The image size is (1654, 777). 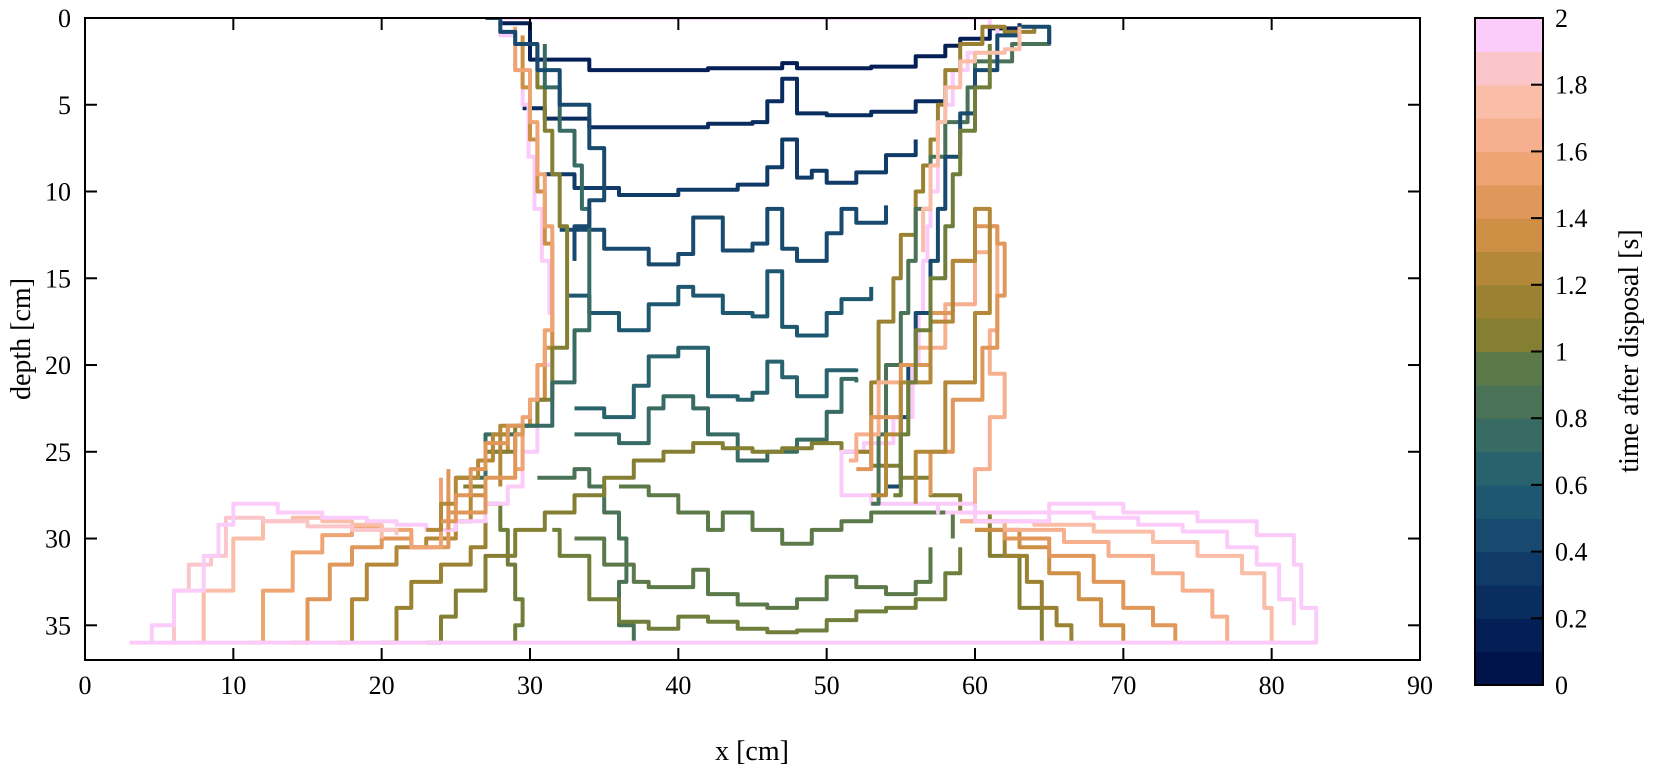 What do you see at coordinates (58, 625) in the screenshot?
I see `y-tick-label: 35` at bounding box center [58, 625].